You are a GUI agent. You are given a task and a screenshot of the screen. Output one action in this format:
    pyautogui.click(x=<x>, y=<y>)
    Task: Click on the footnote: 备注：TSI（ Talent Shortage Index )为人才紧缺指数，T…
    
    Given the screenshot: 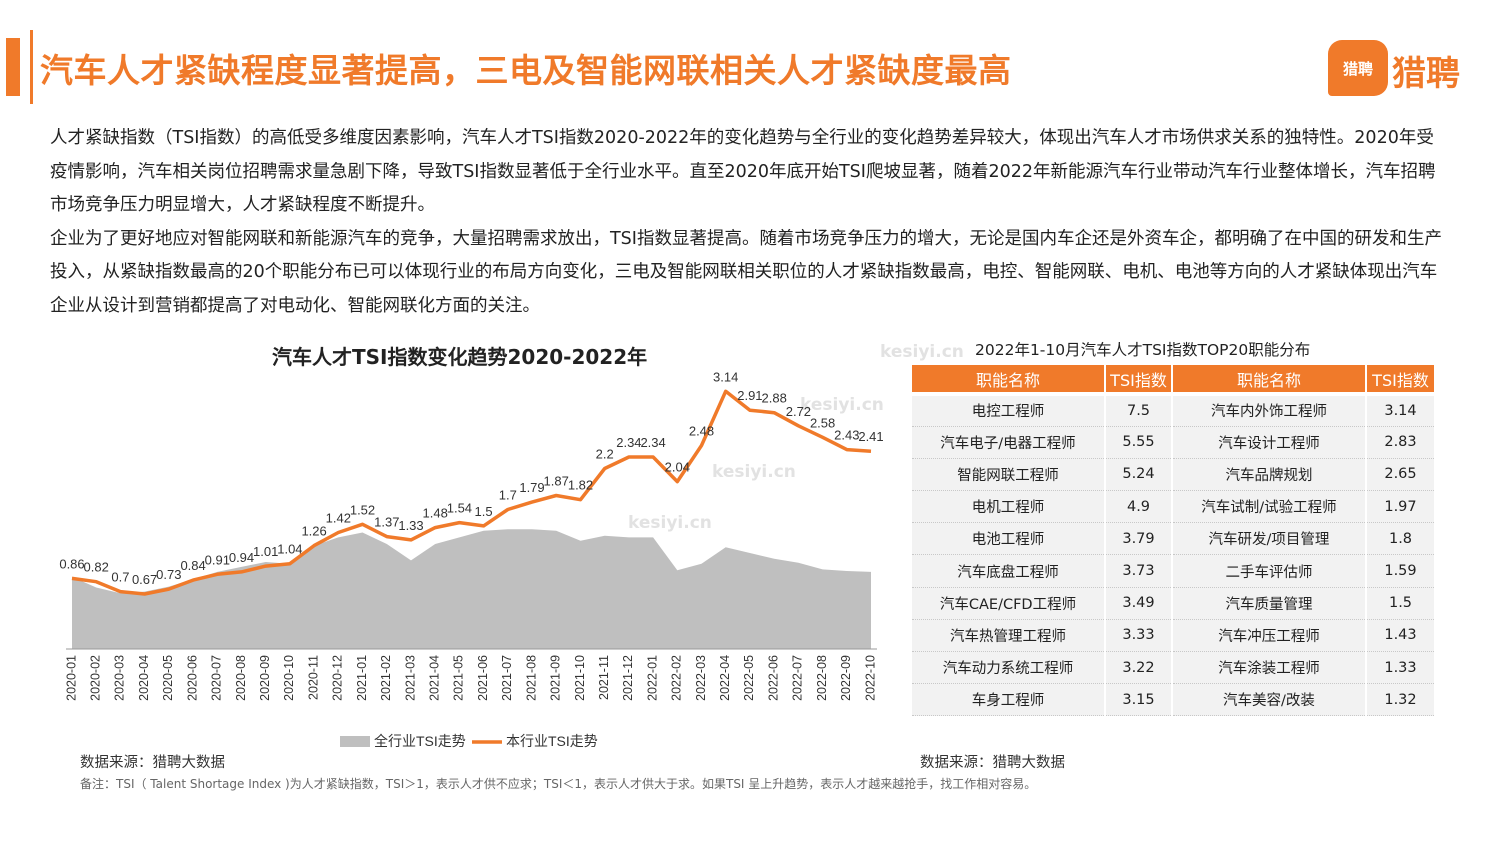 What is the action you would take?
    pyautogui.click(x=558, y=784)
    